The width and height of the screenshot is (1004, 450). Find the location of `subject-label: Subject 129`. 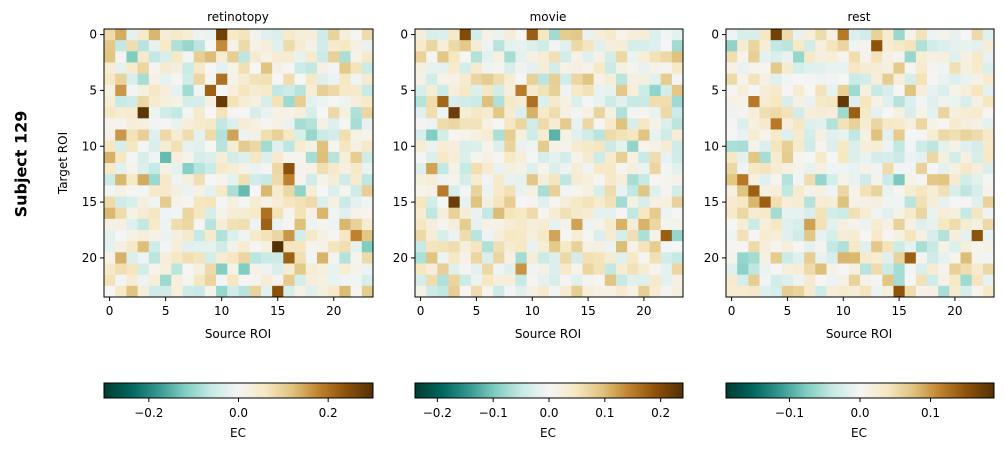

subject-label: Subject 129 is located at coordinates (21, 164).